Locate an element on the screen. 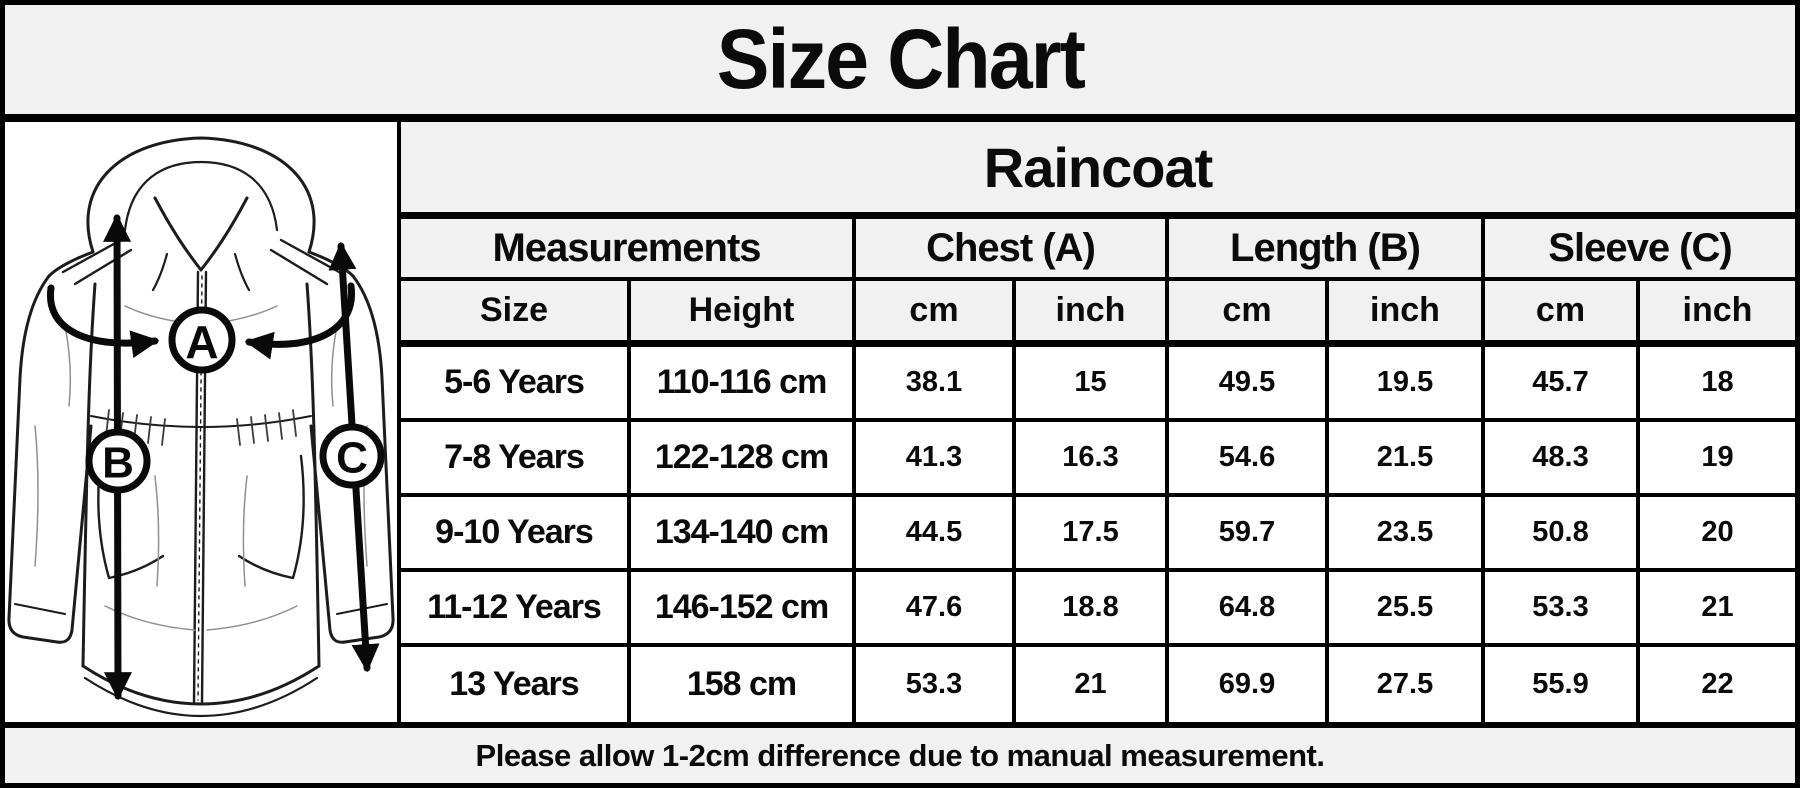 The width and height of the screenshot is (1800, 788). col-header-length-cm: cm is located at coordinates (1249, 314).